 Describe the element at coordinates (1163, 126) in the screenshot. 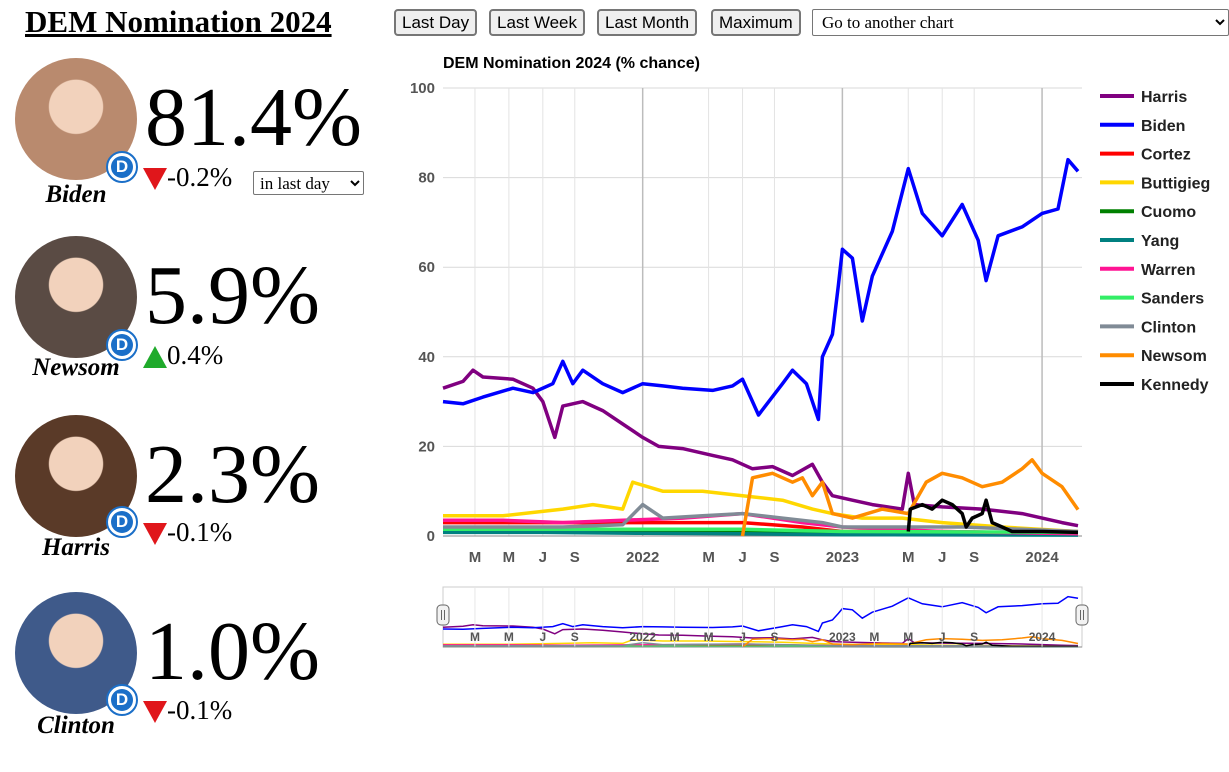

I see `legend-label: Biden` at that location.